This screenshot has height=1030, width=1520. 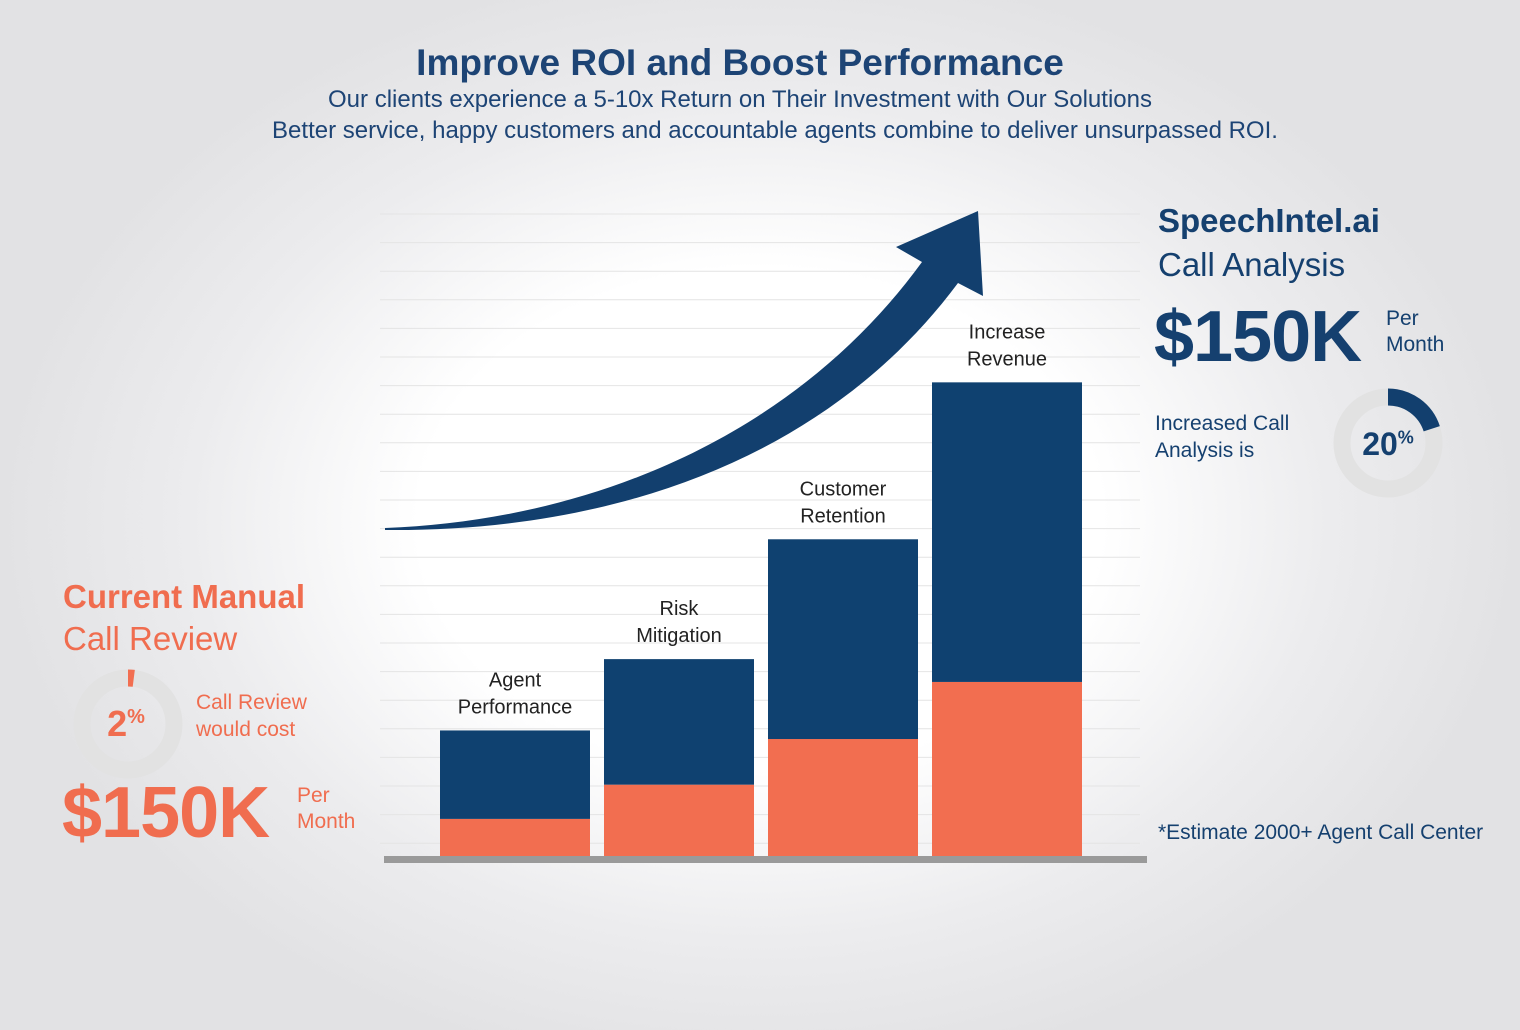 I want to click on right-note: Increased Call Analysis is, so click(x=1222, y=437).